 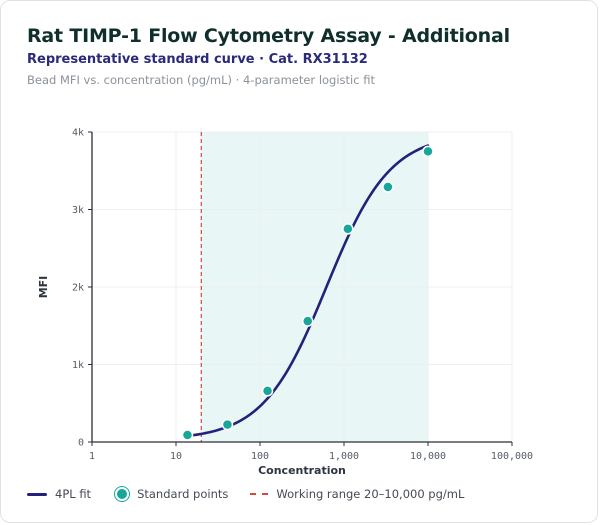 What do you see at coordinates (428, 456) in the screenshot?
I see `x-tick-label: 10,000` at bounding box center [428, 456].